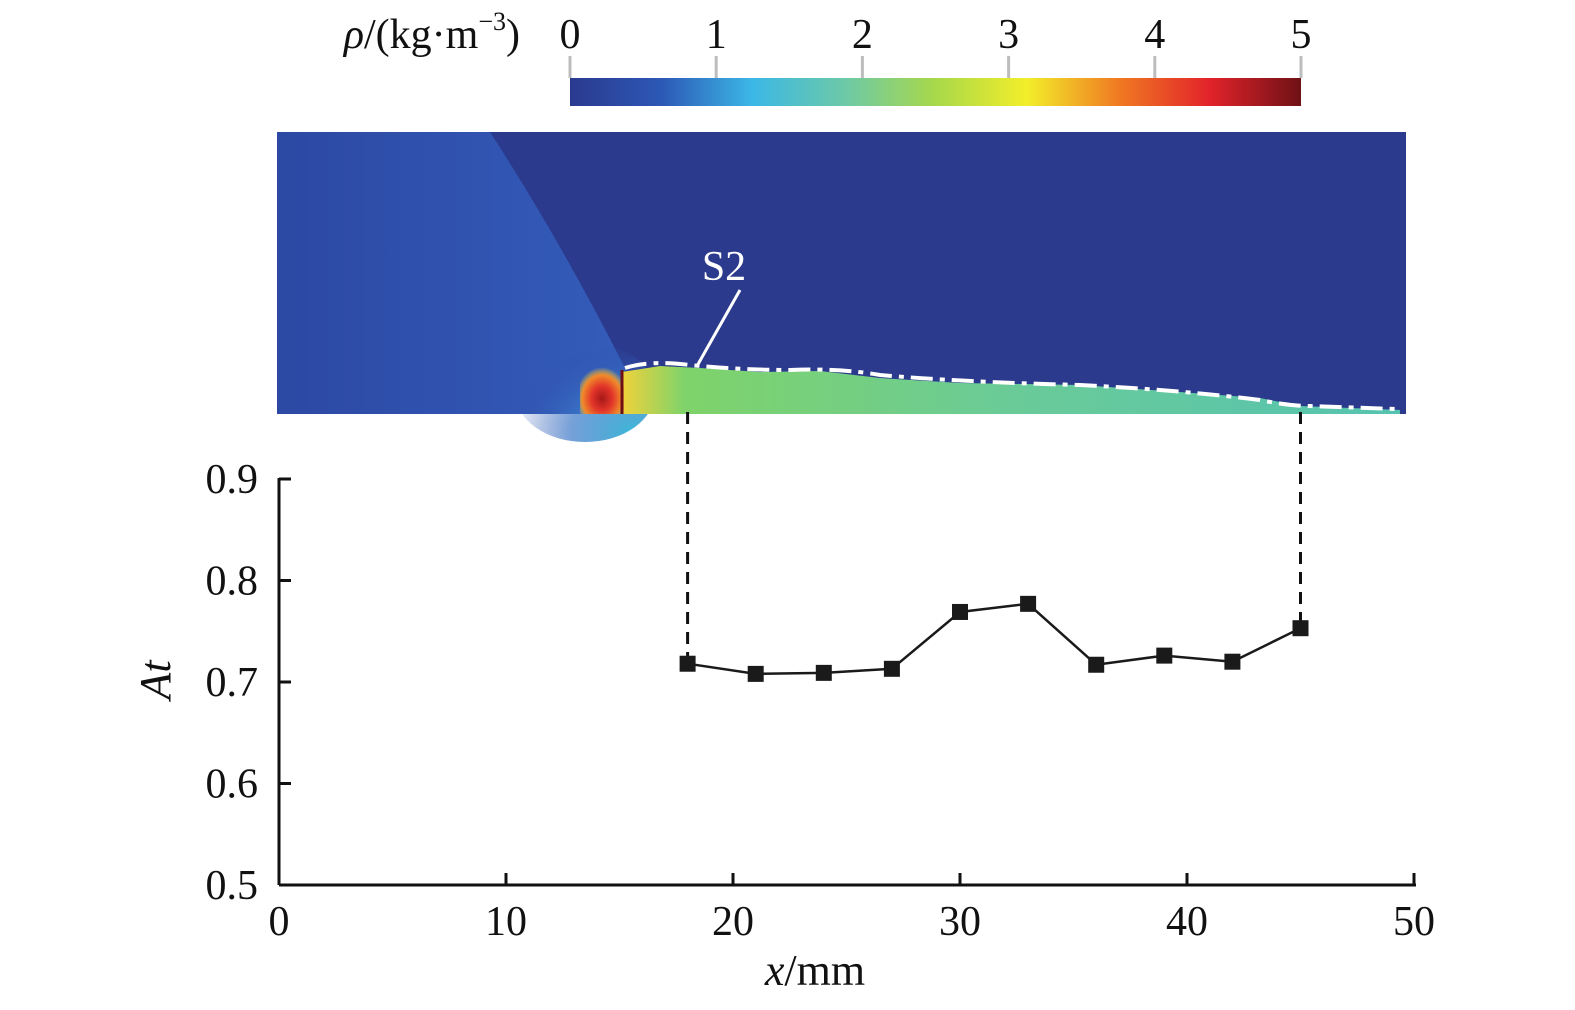 This screenshot has height=1010, width=1575. I want to click on series-line, so click(994, 639).